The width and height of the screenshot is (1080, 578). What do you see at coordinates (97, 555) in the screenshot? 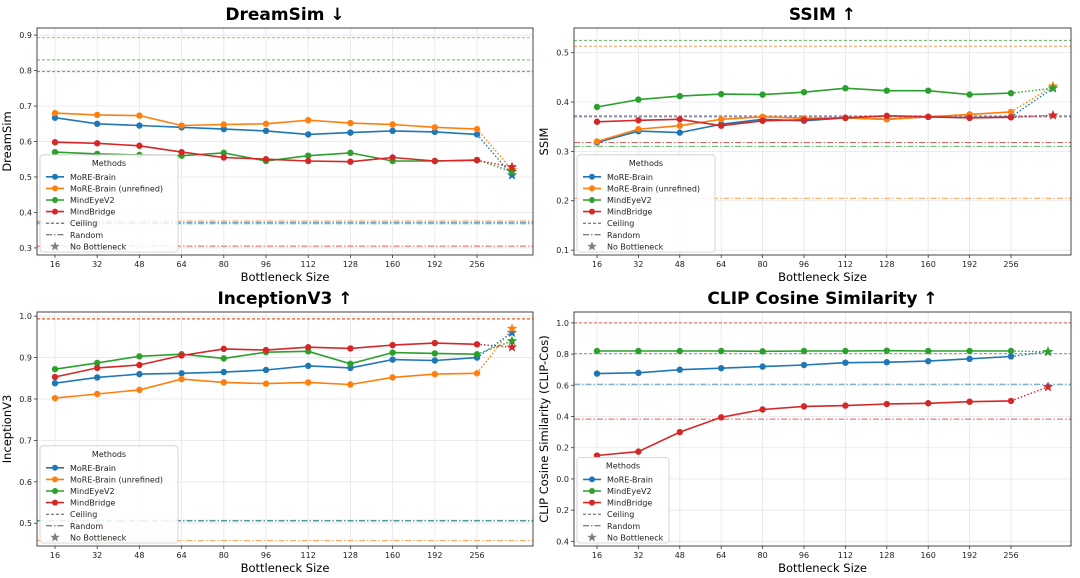
I see `x-tick-label: 32` at bounding box center [97, 555].